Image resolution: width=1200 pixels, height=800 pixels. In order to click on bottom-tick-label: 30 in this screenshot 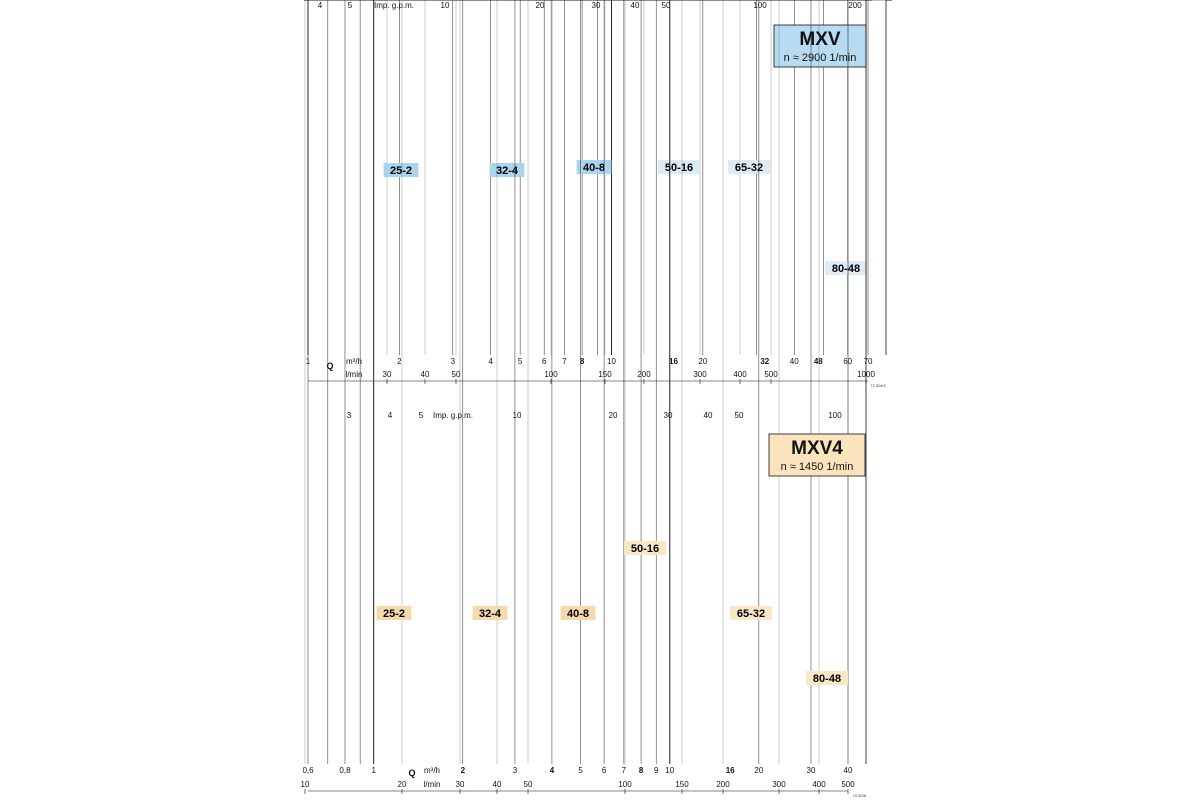, I will do `click(811, 770)`.